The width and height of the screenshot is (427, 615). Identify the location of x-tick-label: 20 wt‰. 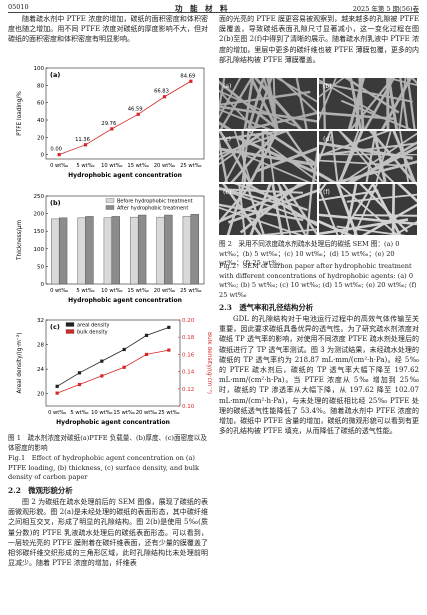
(165, 166).